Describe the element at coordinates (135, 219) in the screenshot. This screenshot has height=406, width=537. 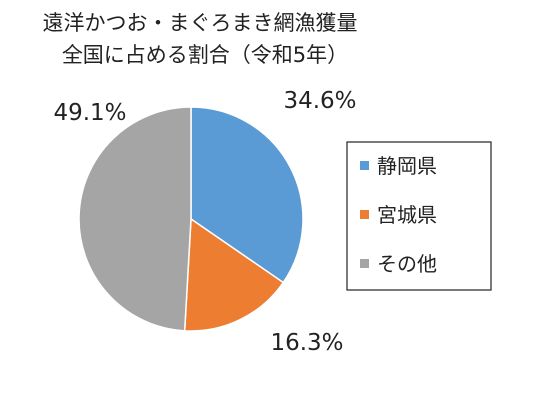
I see `pie-slice-other` at that location.